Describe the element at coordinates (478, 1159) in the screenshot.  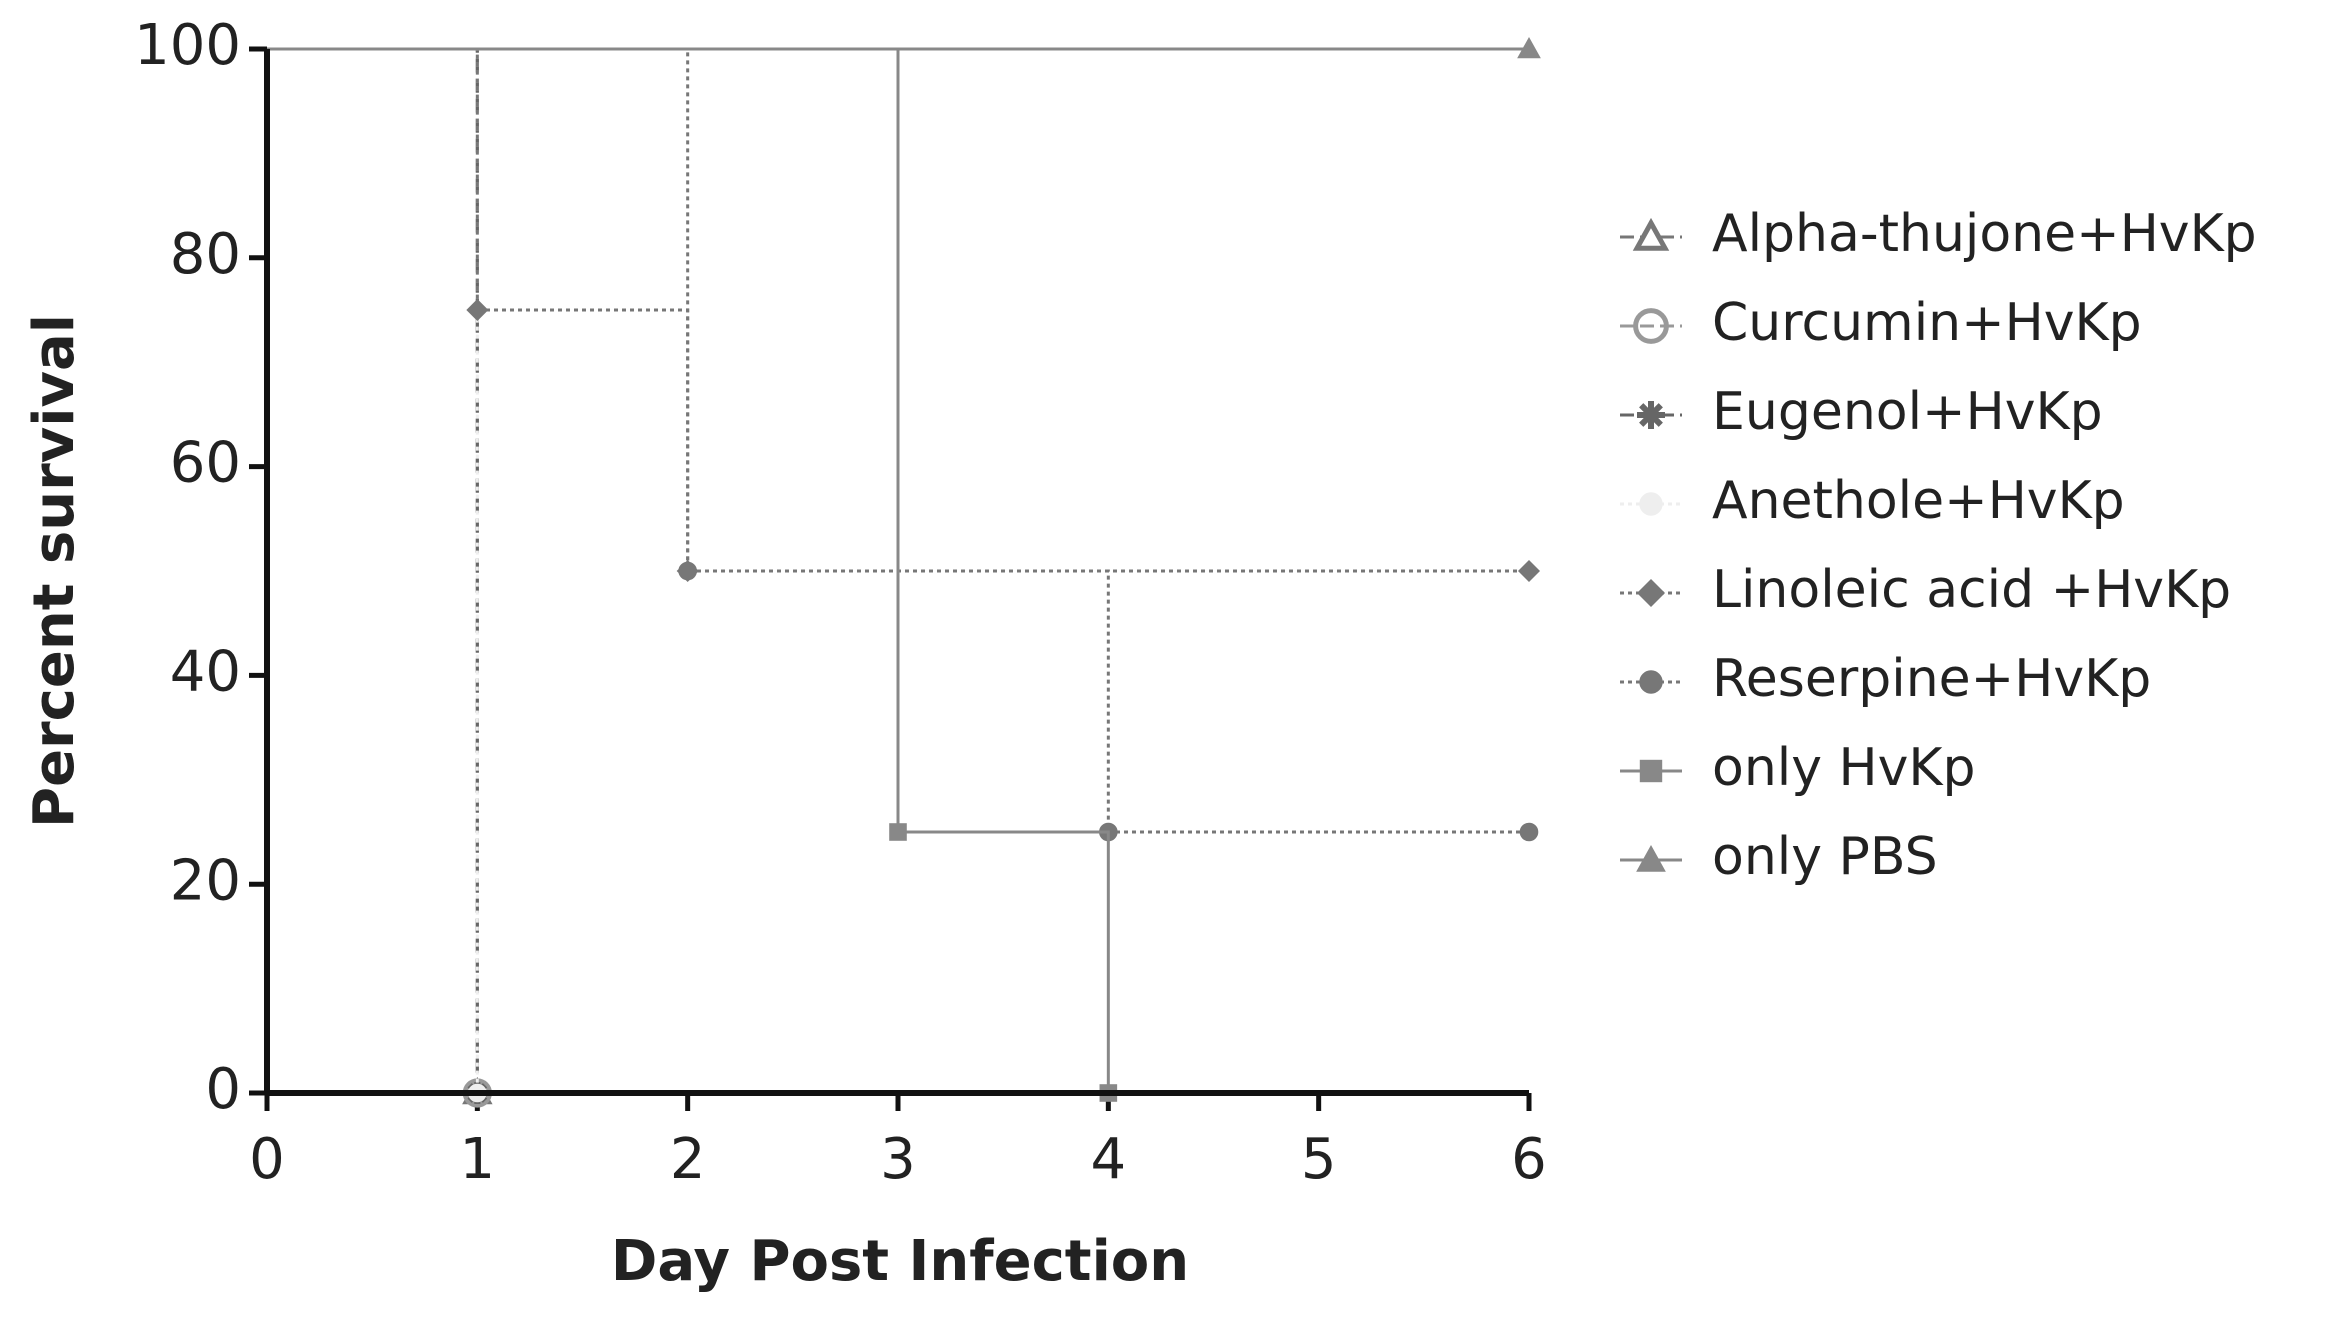
I see `x-tick-label: 1` at that location.